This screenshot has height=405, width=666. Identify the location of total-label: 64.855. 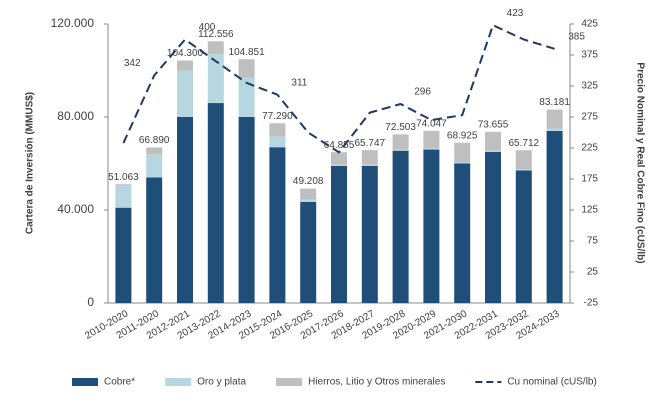
(339, 145).